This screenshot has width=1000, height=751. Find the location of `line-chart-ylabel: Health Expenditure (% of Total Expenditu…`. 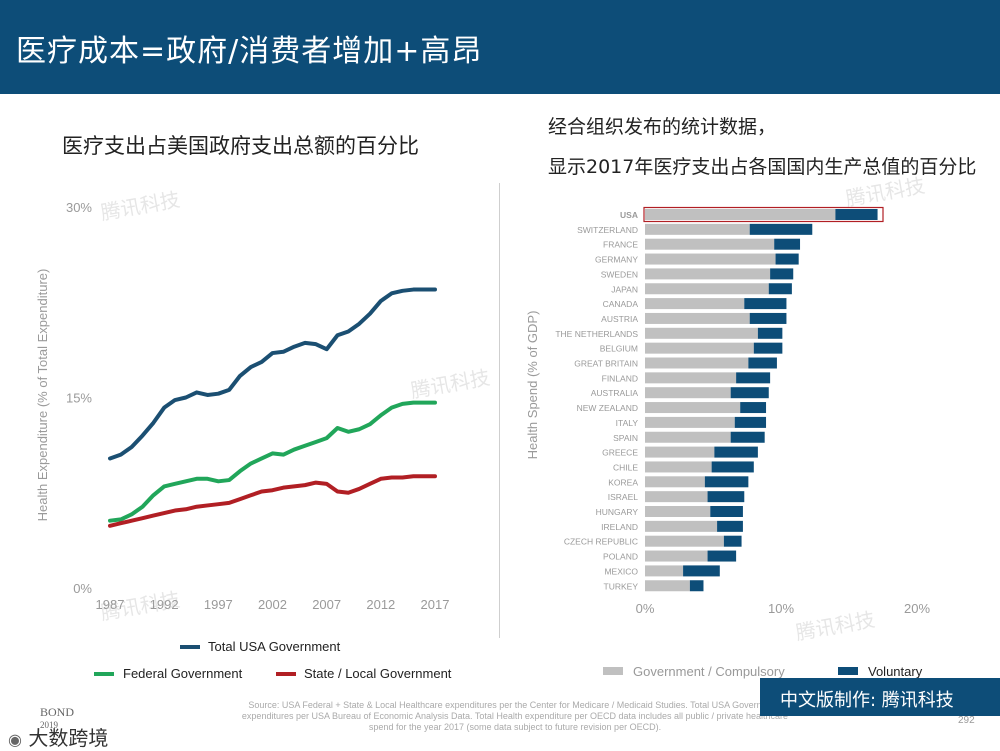

line-chart-ylabel: Health Expenditure (% of Total Expenditu… is located at coordinates (42, 395).